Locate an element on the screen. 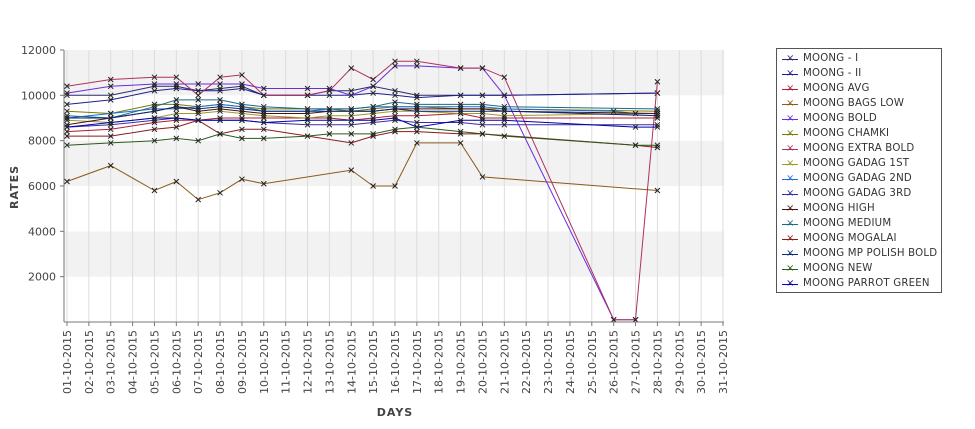 The width and height of the screenshot is (975, 429). legend-item: × MOONG HIGH is located at coordinates (861, 208).